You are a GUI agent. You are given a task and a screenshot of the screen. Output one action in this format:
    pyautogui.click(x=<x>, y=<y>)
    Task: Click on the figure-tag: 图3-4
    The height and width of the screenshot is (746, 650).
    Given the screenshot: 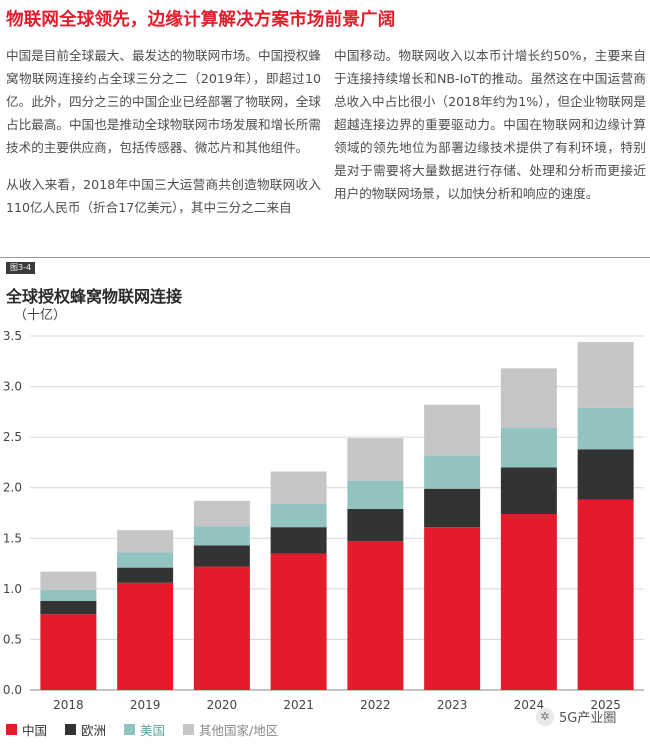 What is the action you would take?
    pyautogui.click(x=21, y=268)
    